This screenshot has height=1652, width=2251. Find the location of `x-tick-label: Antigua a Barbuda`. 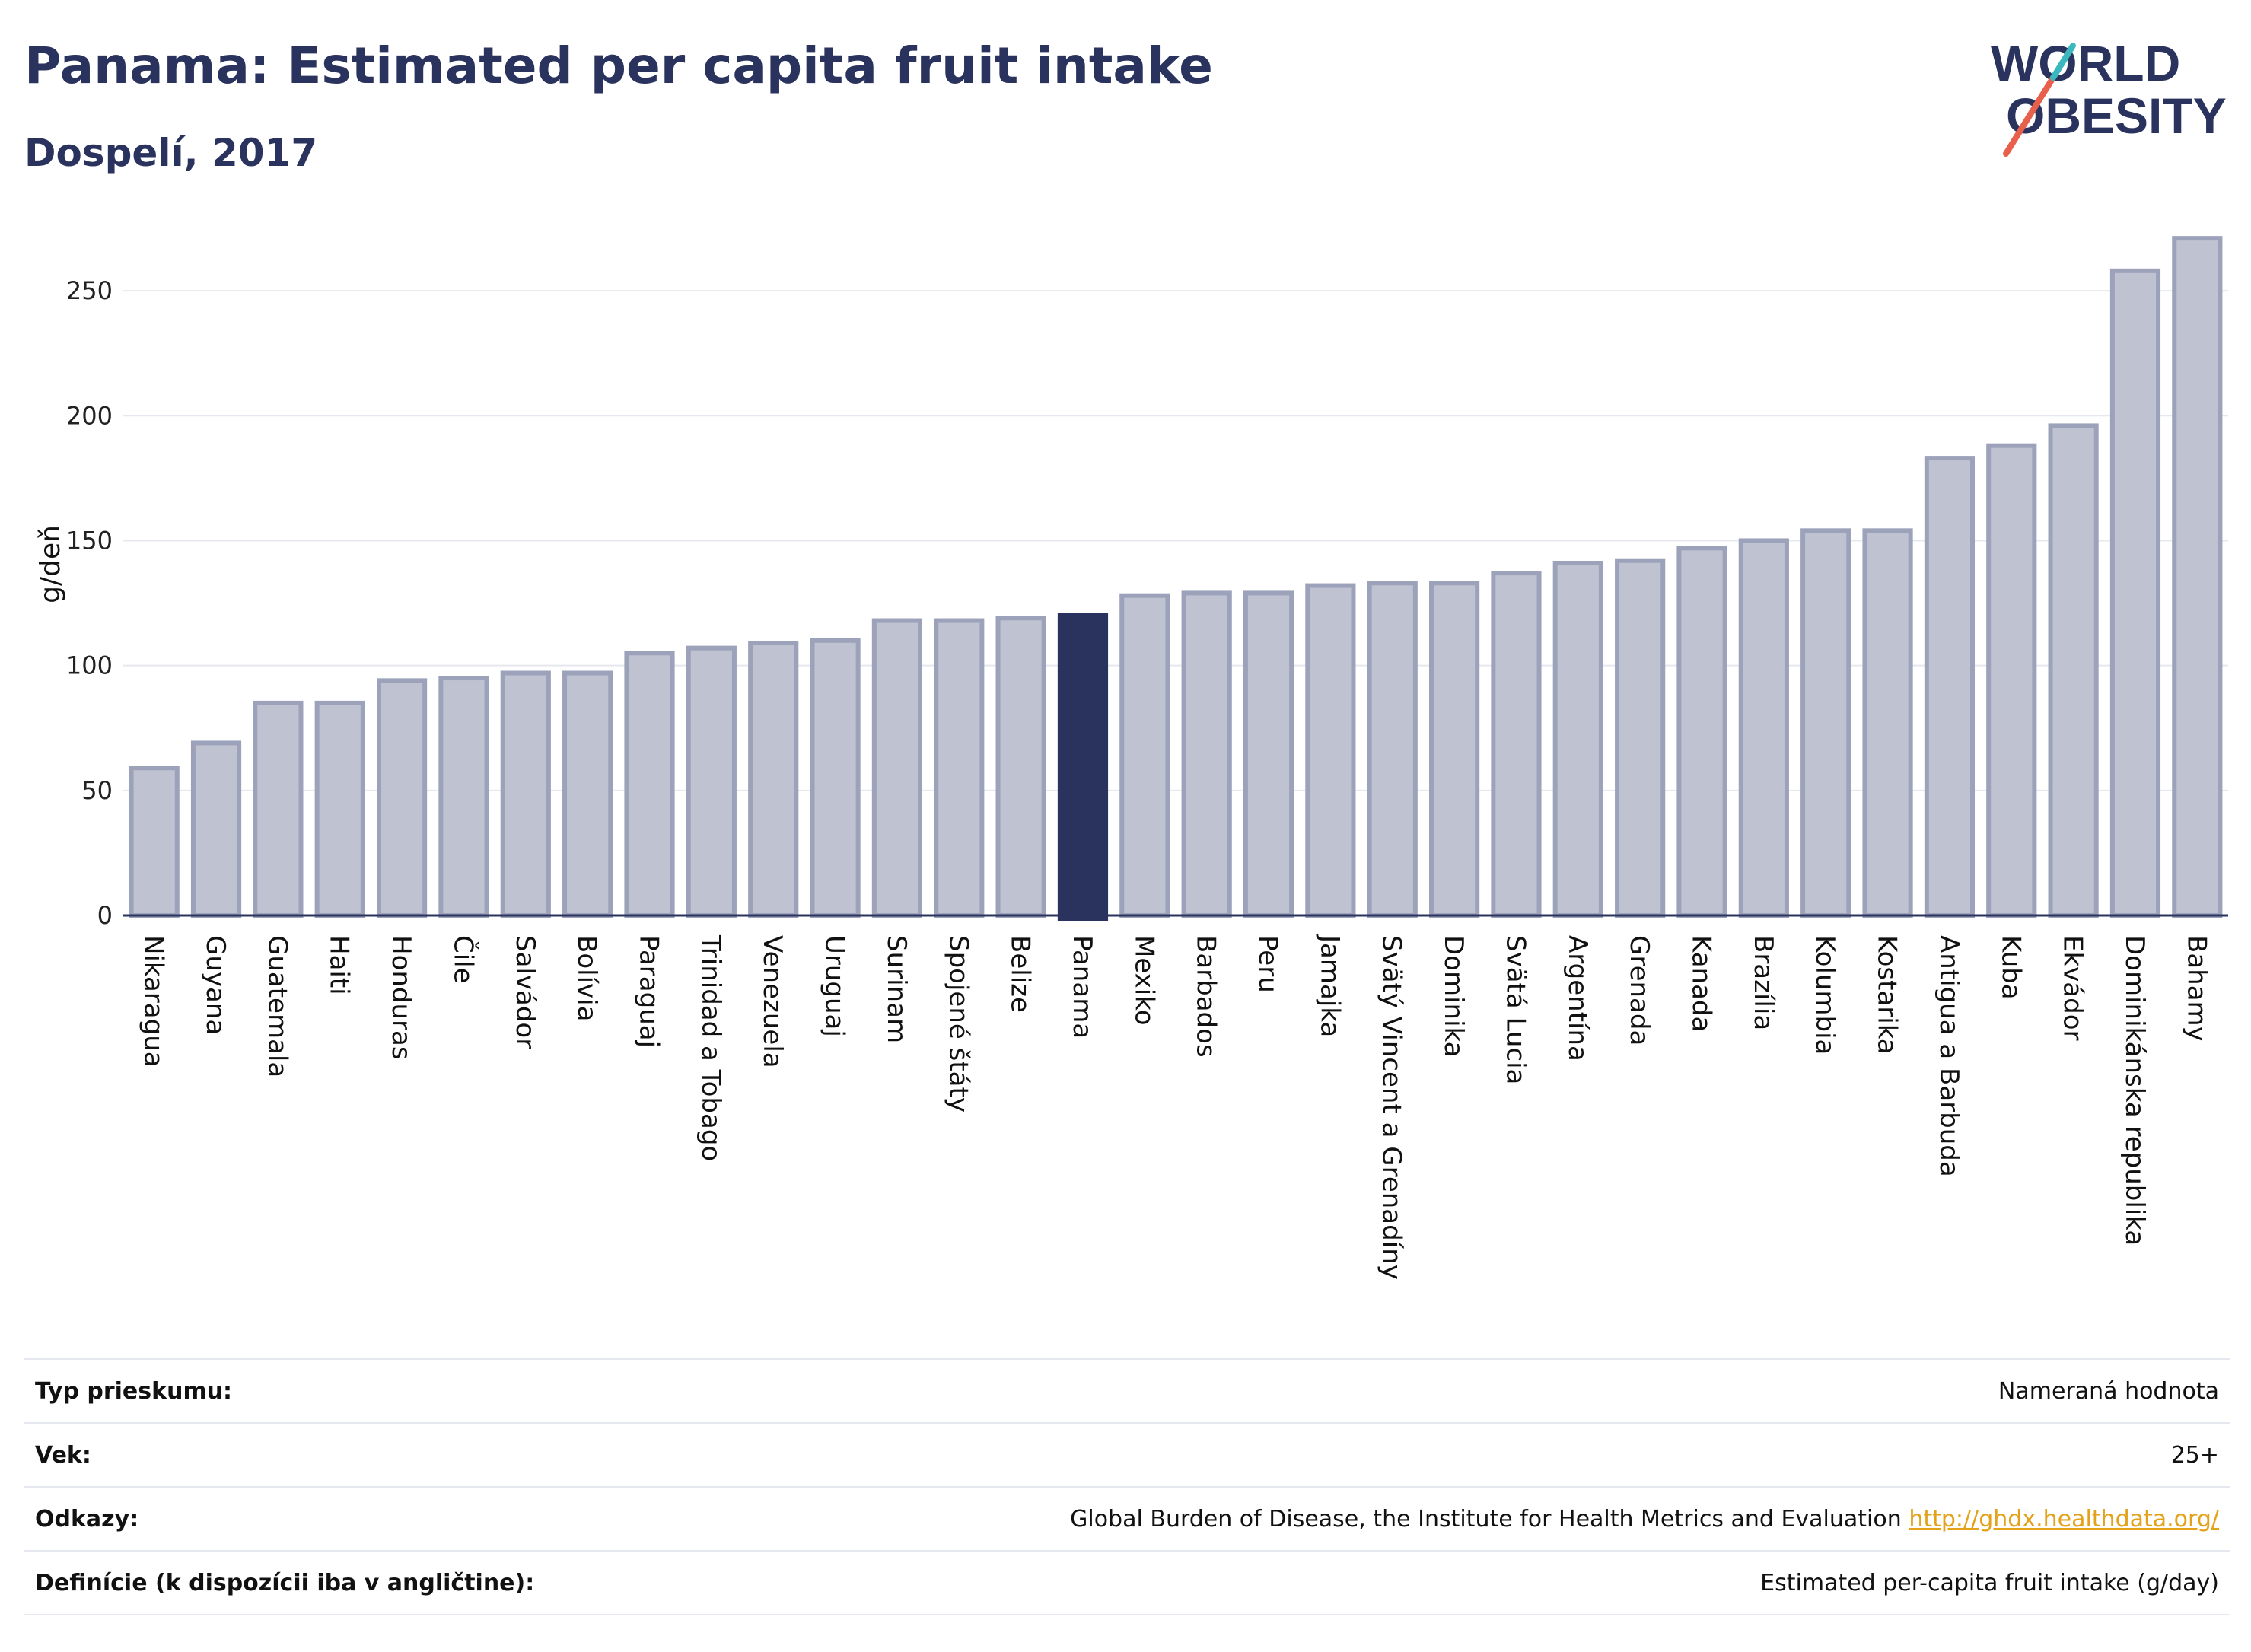

x-tick-label: Antigua a Barbuda is located at coordinates (1949, 1056).